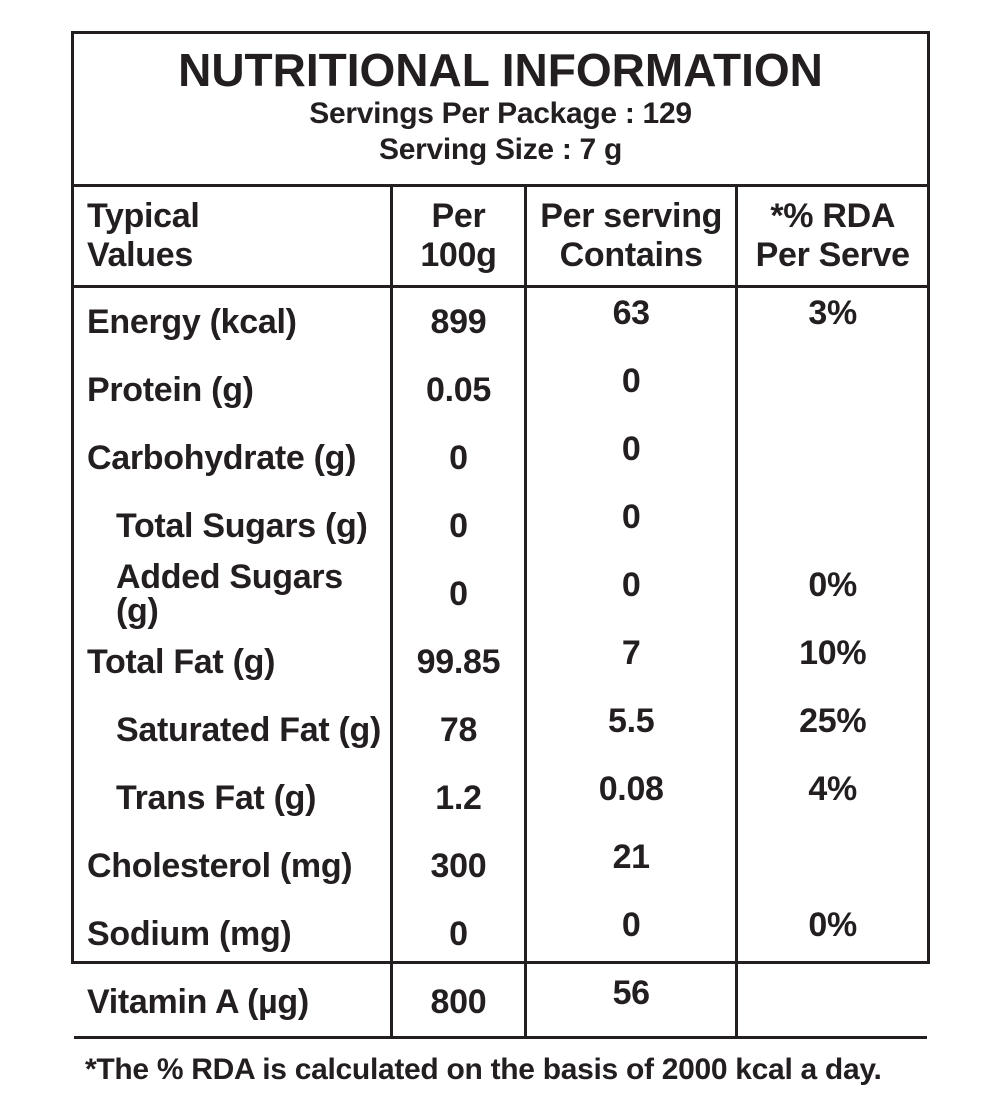 The image size is (1001, 1100). What do you see at coordinates (460, 1002) in the screenshot?
I see `cell-per-100g: 800` at bounding box center [460, 1002].